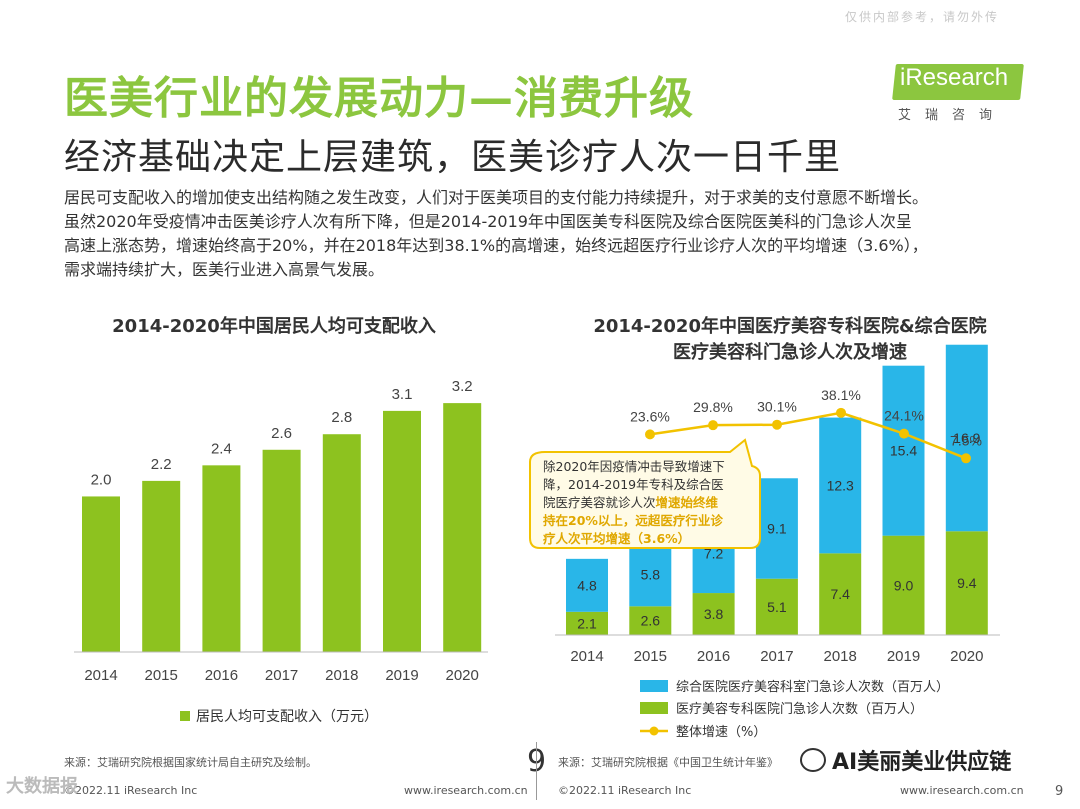 The image size is (1080, 809). I want to click on annotation-line: 降，2014-2019年专科及综合医, so click(633, 484).